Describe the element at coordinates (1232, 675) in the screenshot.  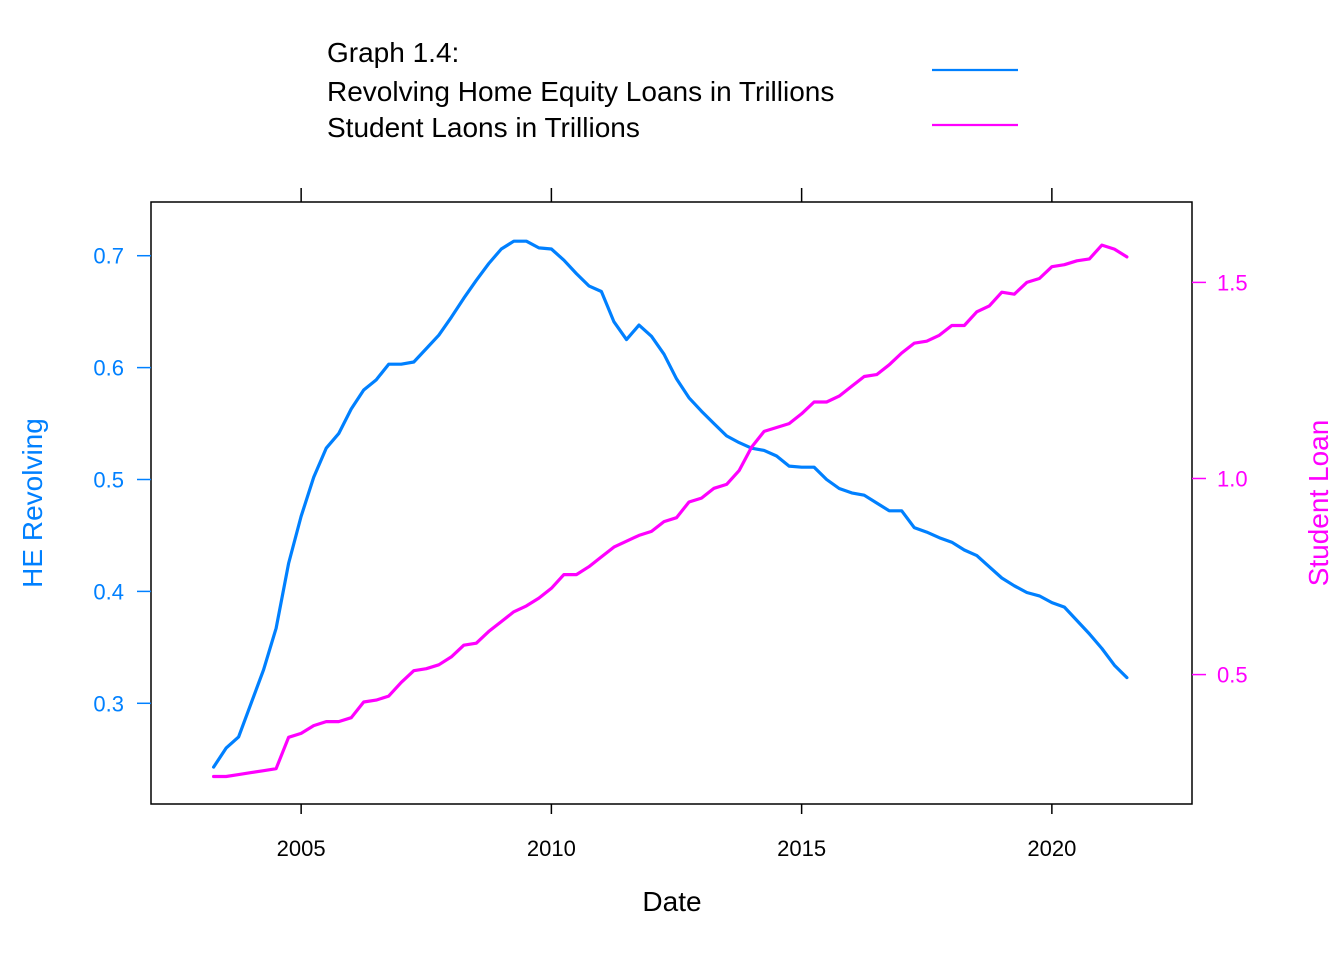
I see `y-right-tick-label: 0.5` at that location.